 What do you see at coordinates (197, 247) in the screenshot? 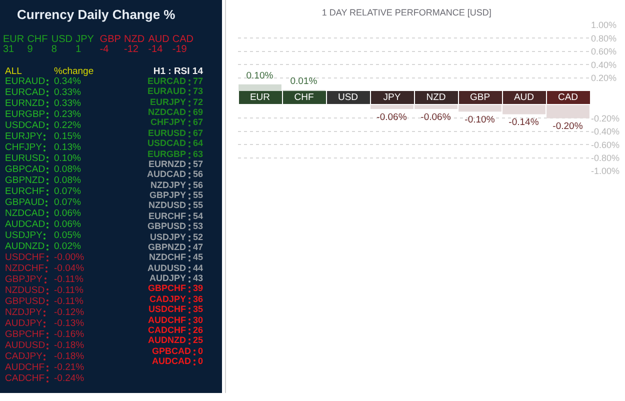
I see `data-label: 47` at bounding box center [197, 247].